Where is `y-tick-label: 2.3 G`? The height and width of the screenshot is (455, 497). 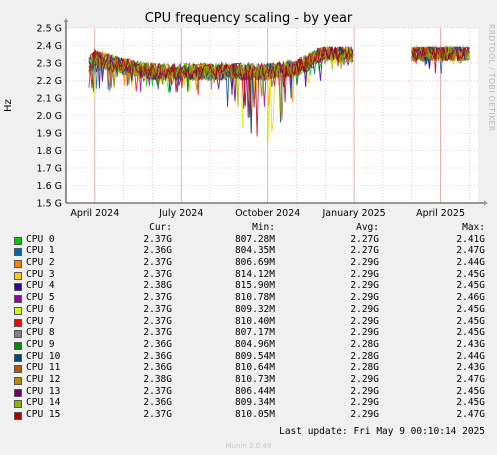
y-tick-label: 2.3 G is located at coordinates (50, 64).